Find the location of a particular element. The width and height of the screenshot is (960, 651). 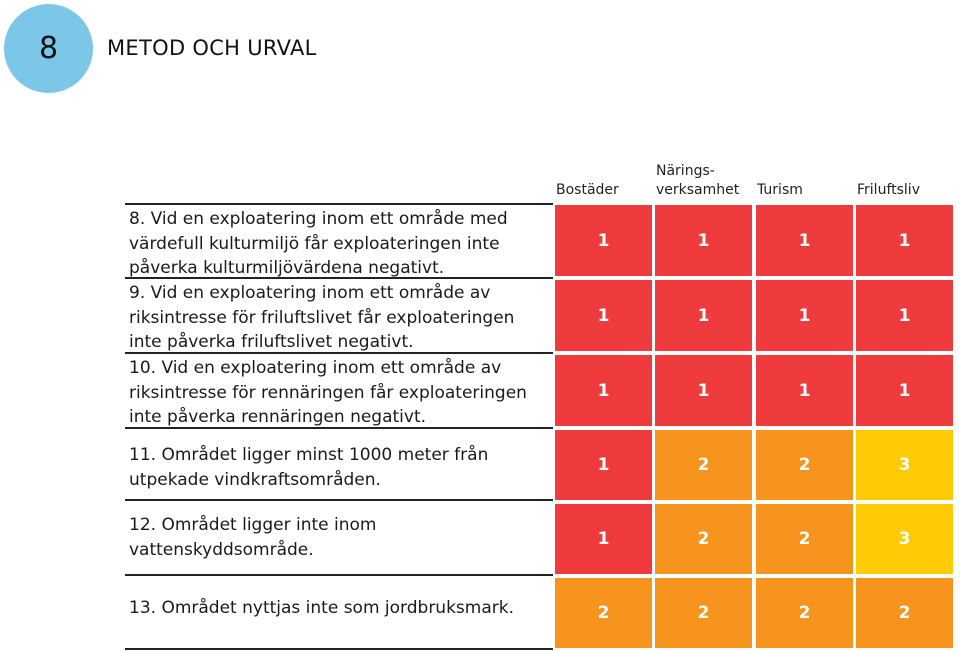

page-number-badge: 8 is located at coordinates (48, 48).